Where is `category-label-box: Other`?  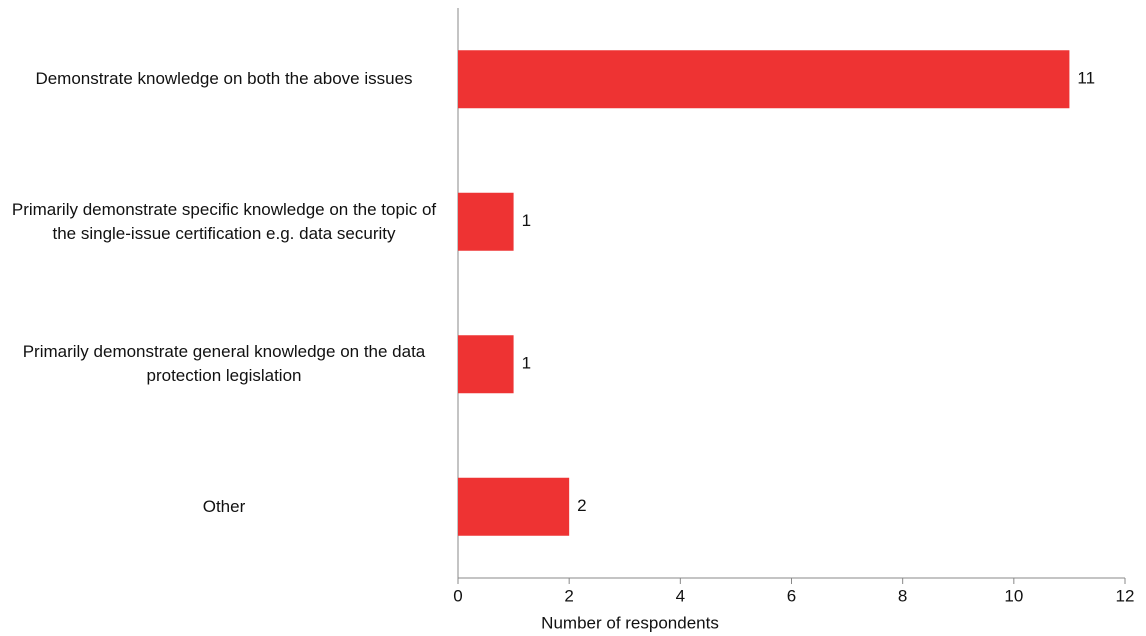 category-label-box: Other is located at coordinates (224, 506).